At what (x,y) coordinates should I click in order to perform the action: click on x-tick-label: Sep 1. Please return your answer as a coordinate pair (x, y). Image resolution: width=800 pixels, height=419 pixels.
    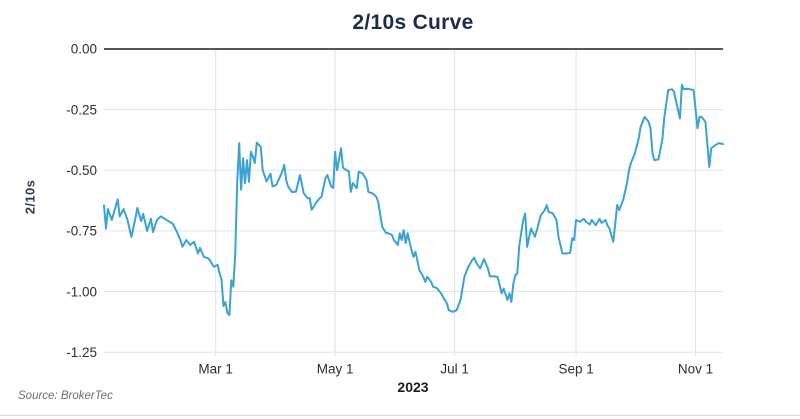
    Looking at the image, I should click on (575, 369).